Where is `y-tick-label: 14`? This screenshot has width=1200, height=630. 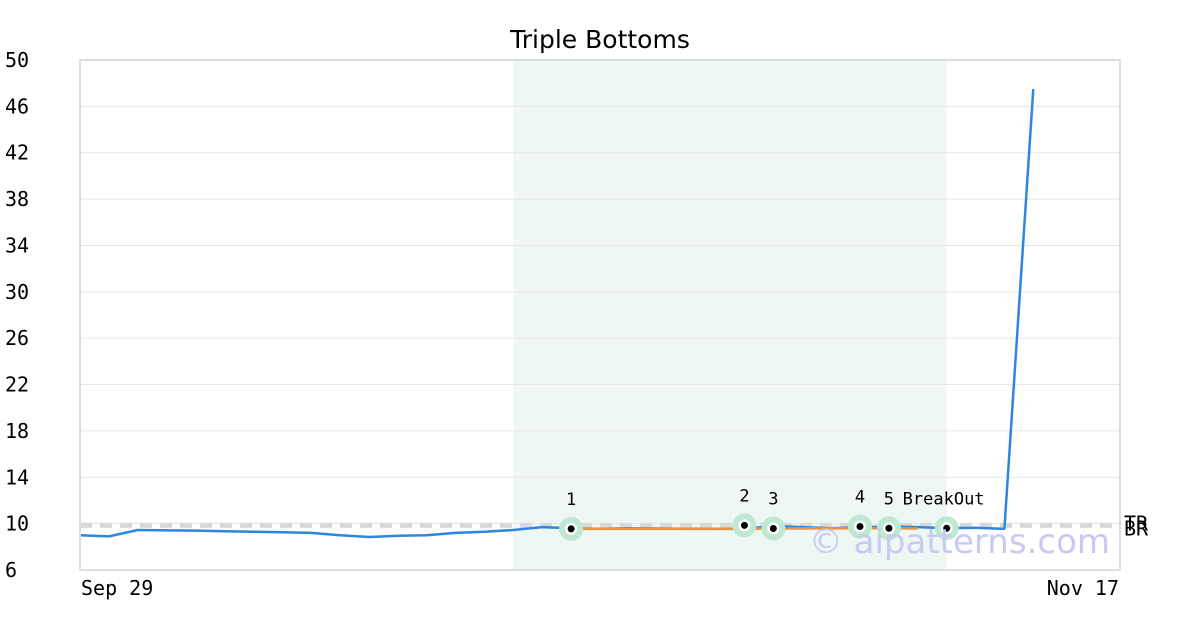 y-tick-label: 14 is located at coordinates (17, 477).